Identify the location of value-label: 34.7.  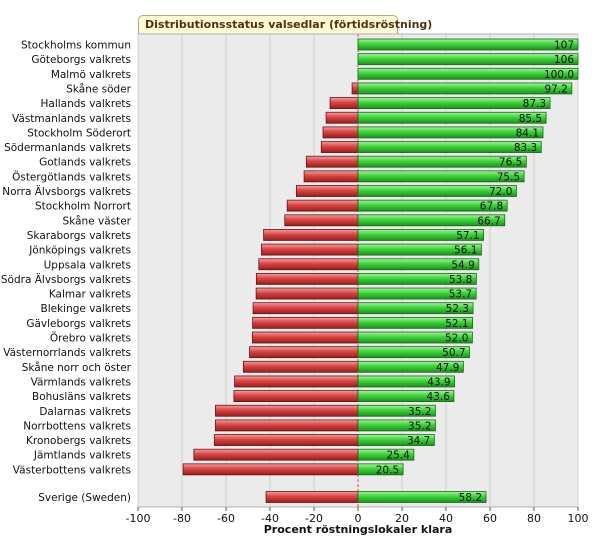
(418, 441).